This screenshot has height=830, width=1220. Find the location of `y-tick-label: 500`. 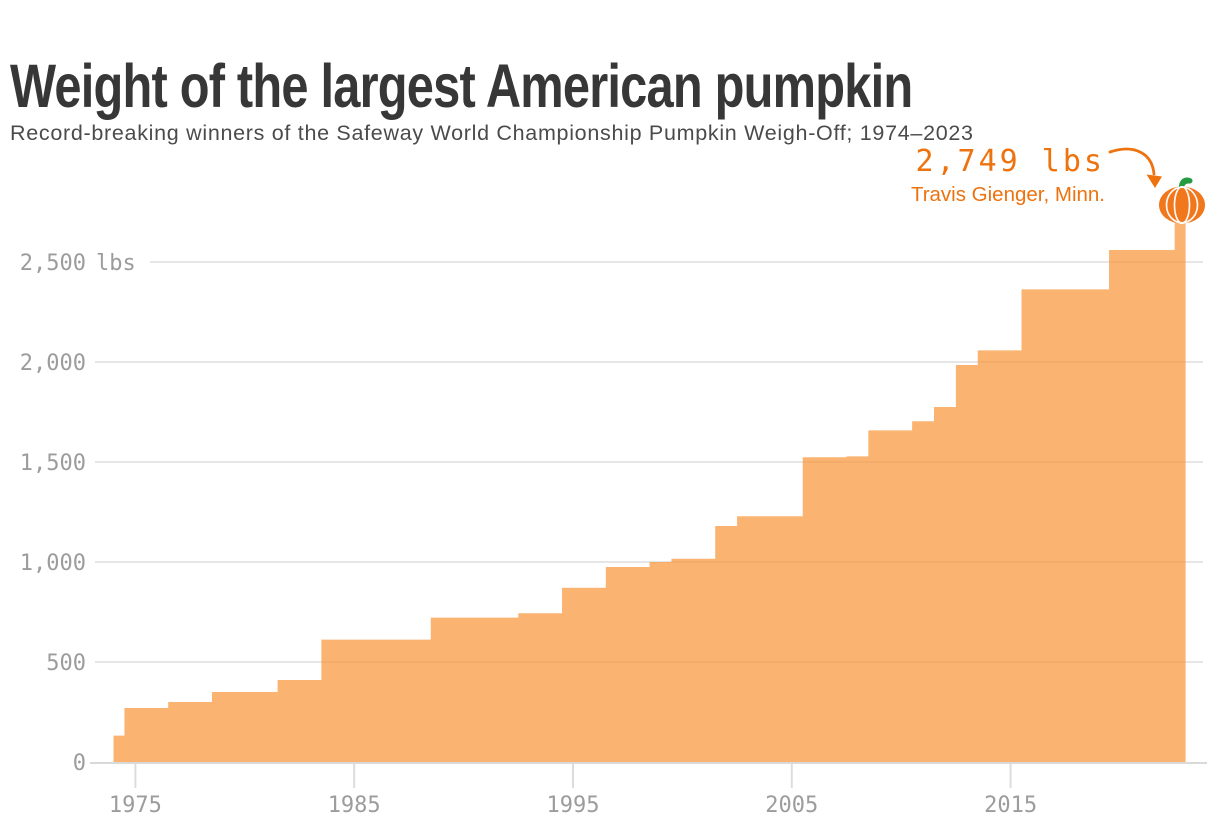

y-tick-label: 500 is located at coordinates (66, 663).